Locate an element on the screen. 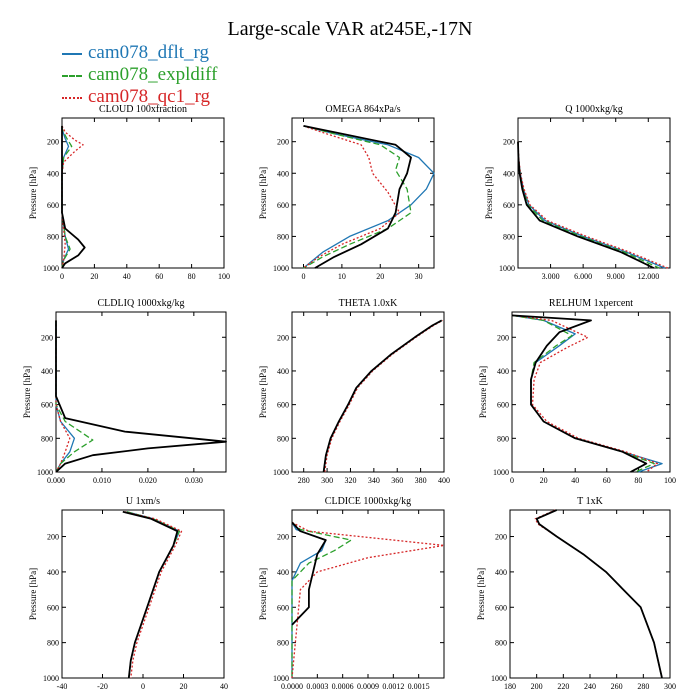 This screenshot has height=700, width=700. x-tick-label: 280 is located at coordinates (304, 480).